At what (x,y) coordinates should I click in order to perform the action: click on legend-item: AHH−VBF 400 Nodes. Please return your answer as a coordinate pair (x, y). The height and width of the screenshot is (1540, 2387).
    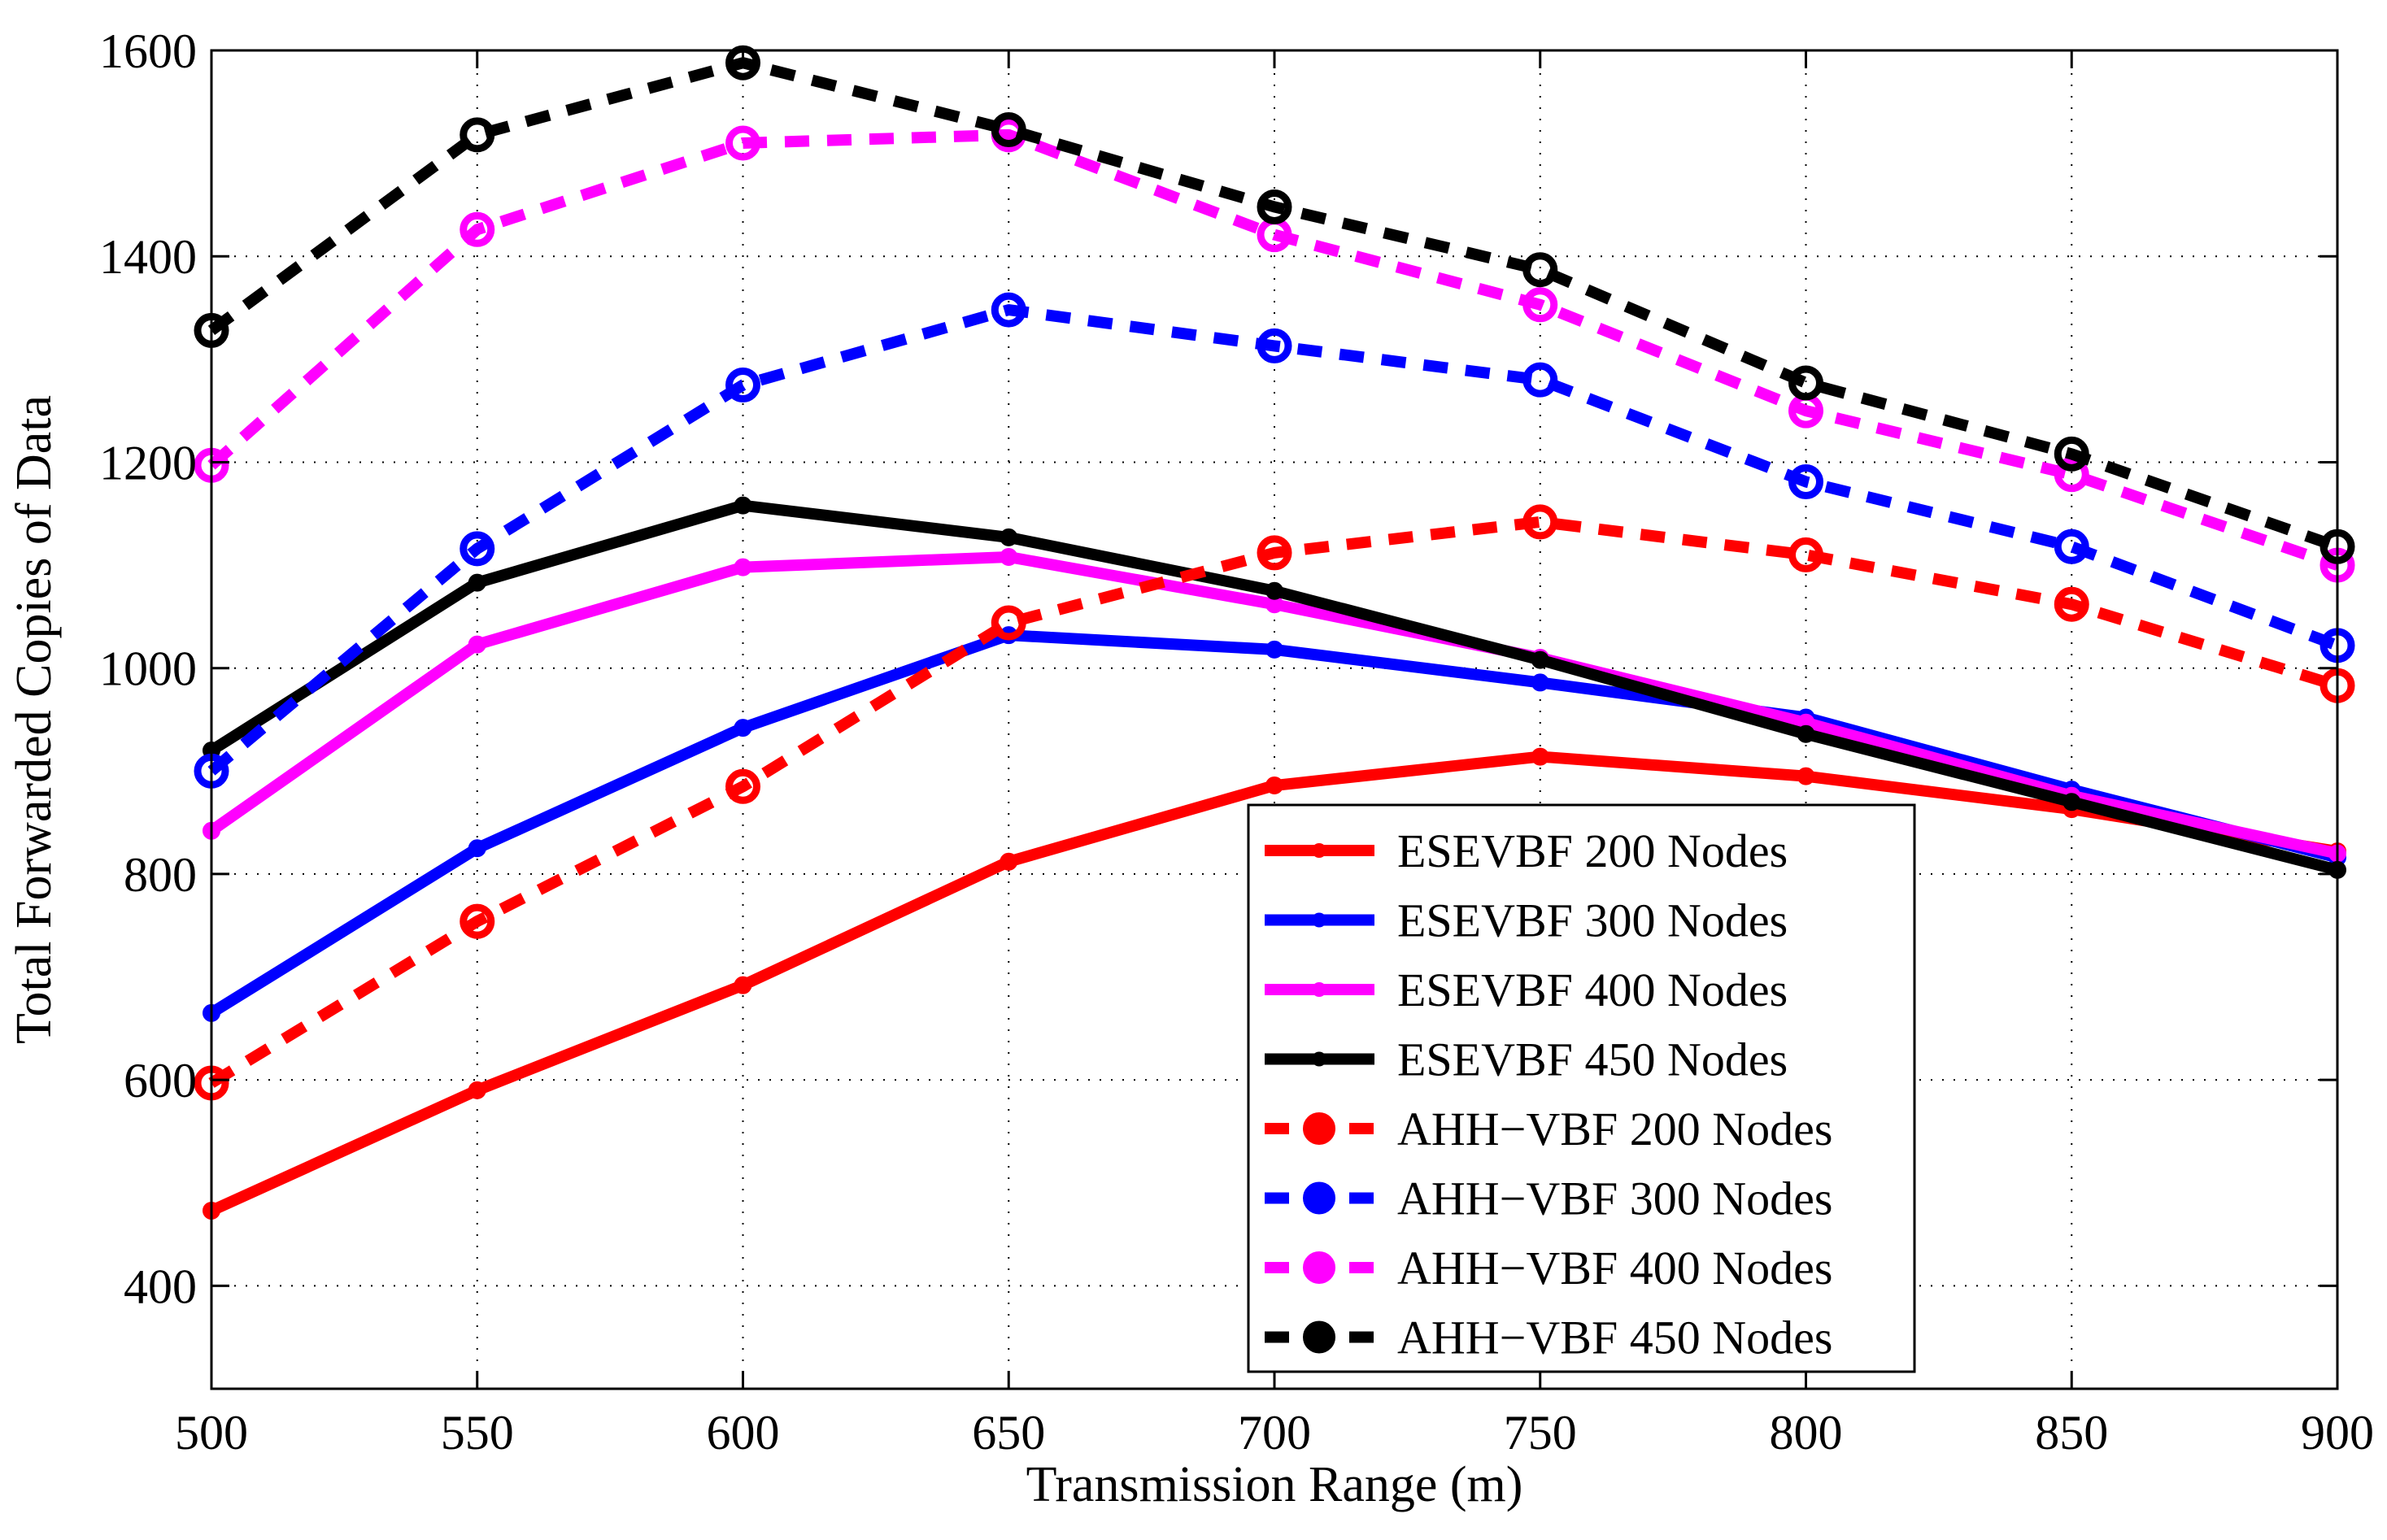
    Looking at the image, I should click on (1548, 1268).